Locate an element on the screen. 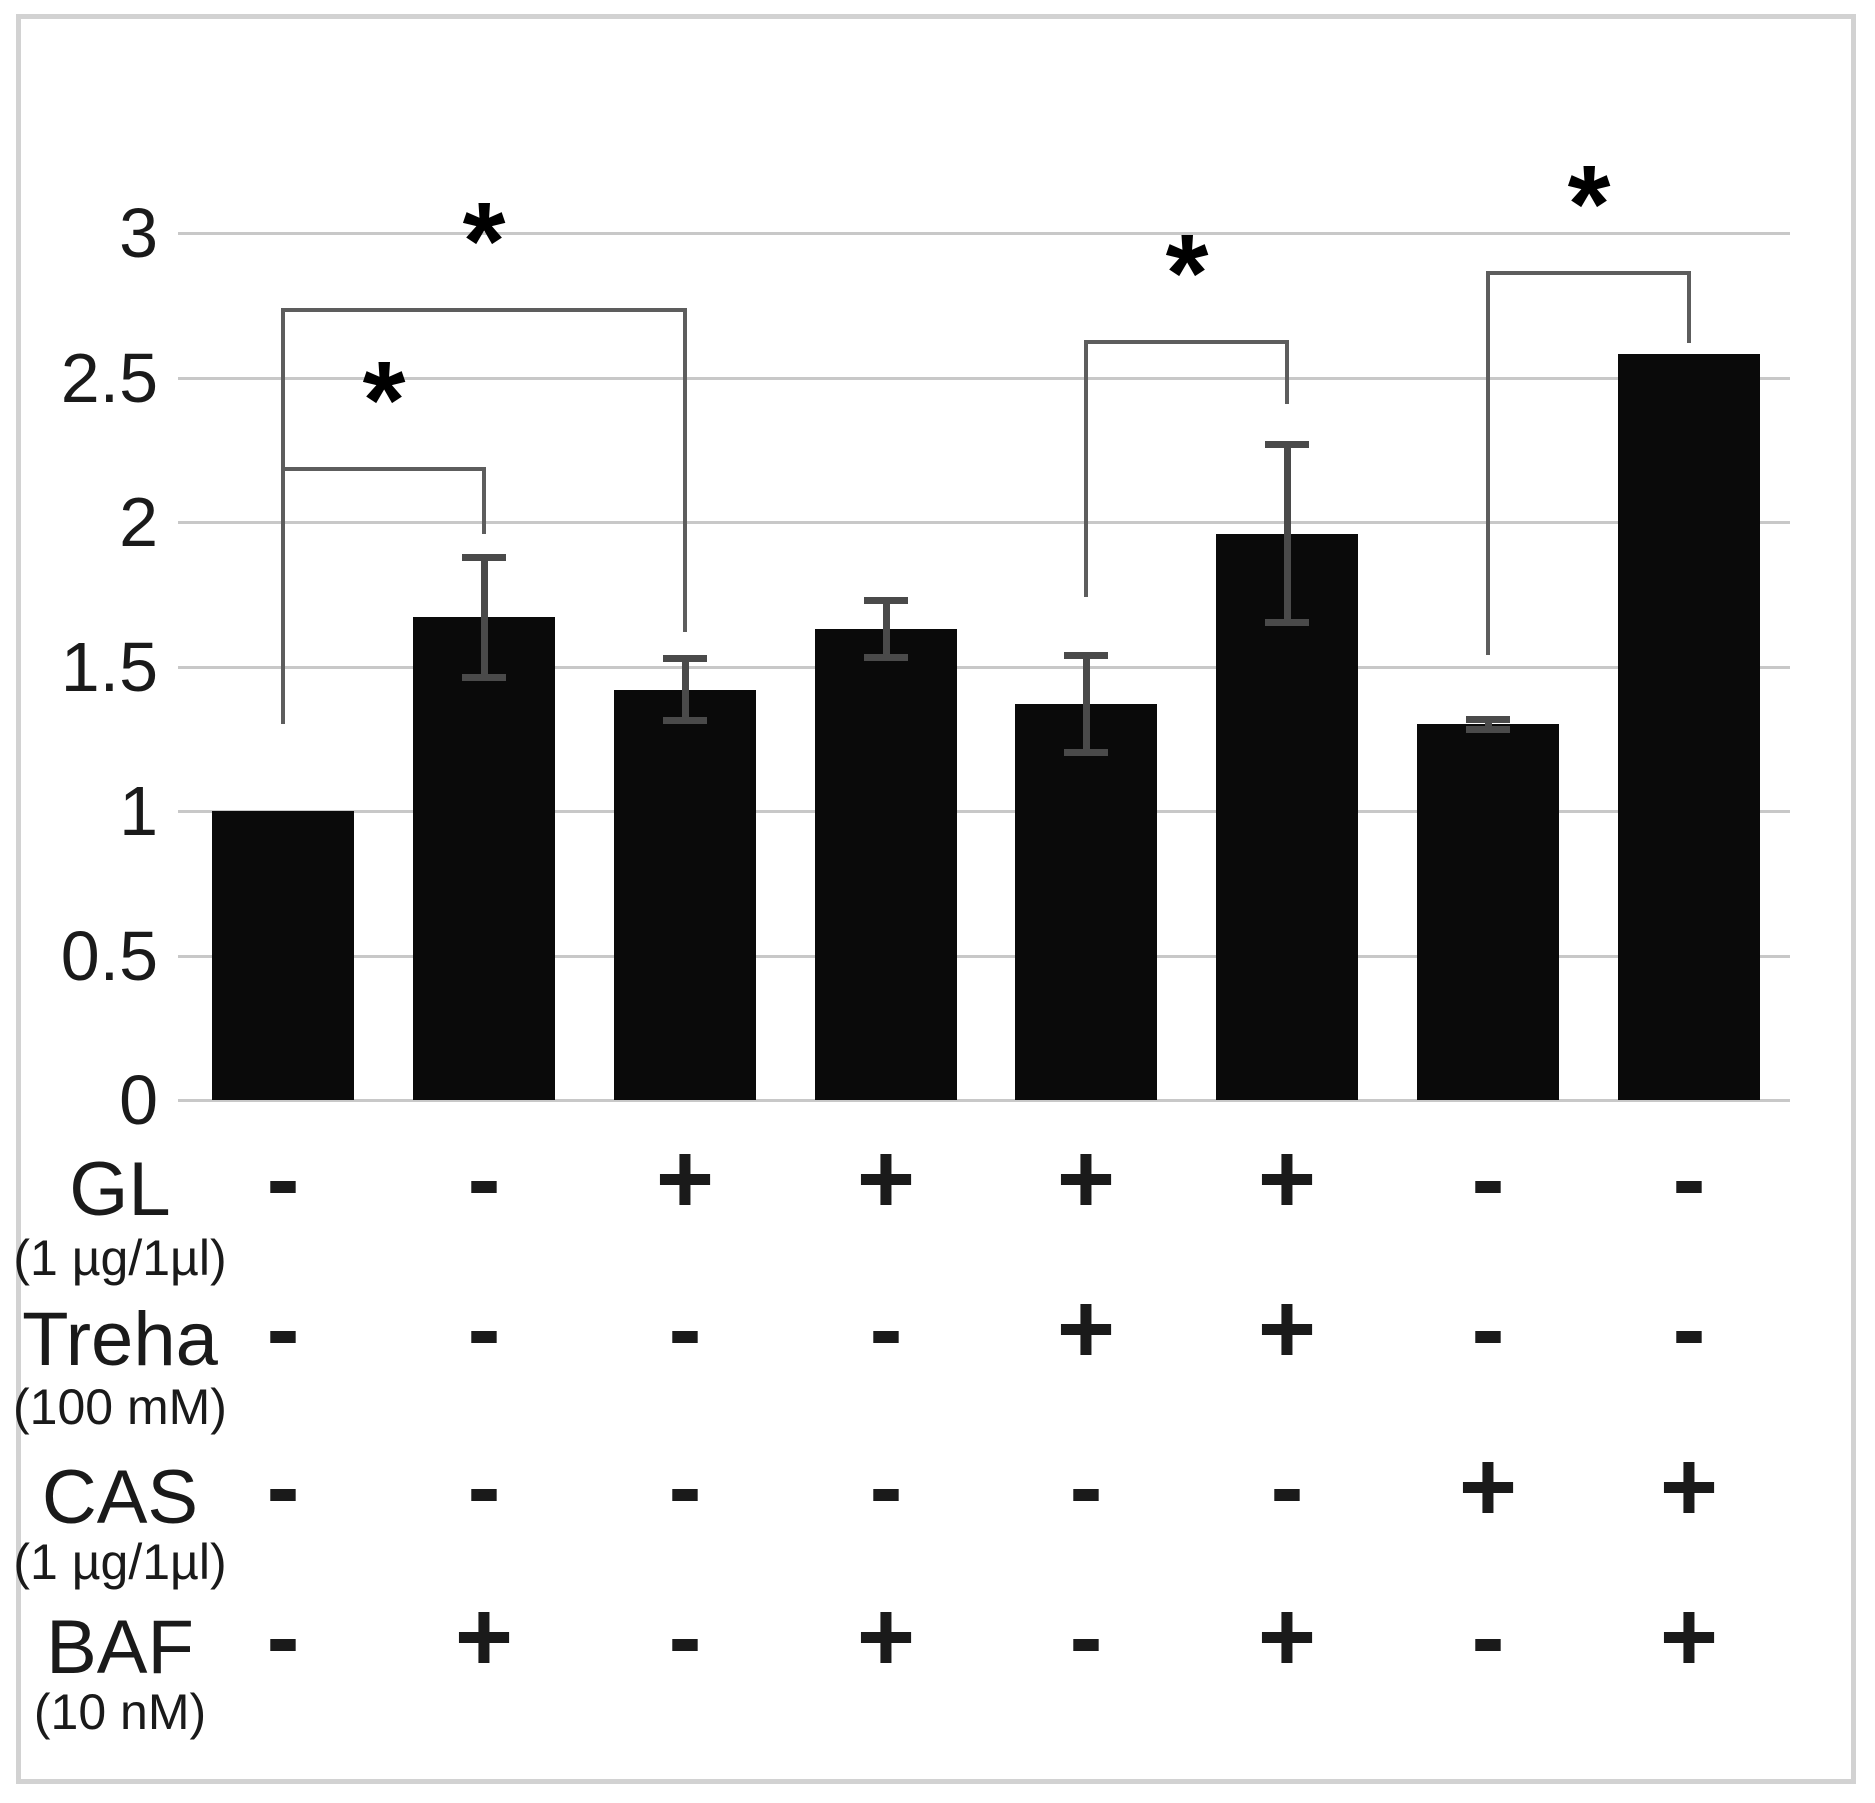 This screenshot has width=1875, height=1803. condition-row-label: Treha is located at coordinates (120, 1339).